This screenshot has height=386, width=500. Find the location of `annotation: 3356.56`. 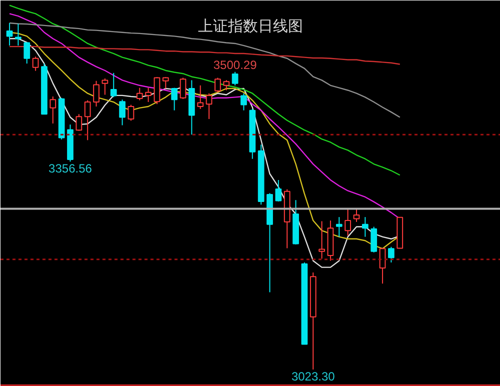

annotation: 3356.56 is located at coordinates (70, 169).